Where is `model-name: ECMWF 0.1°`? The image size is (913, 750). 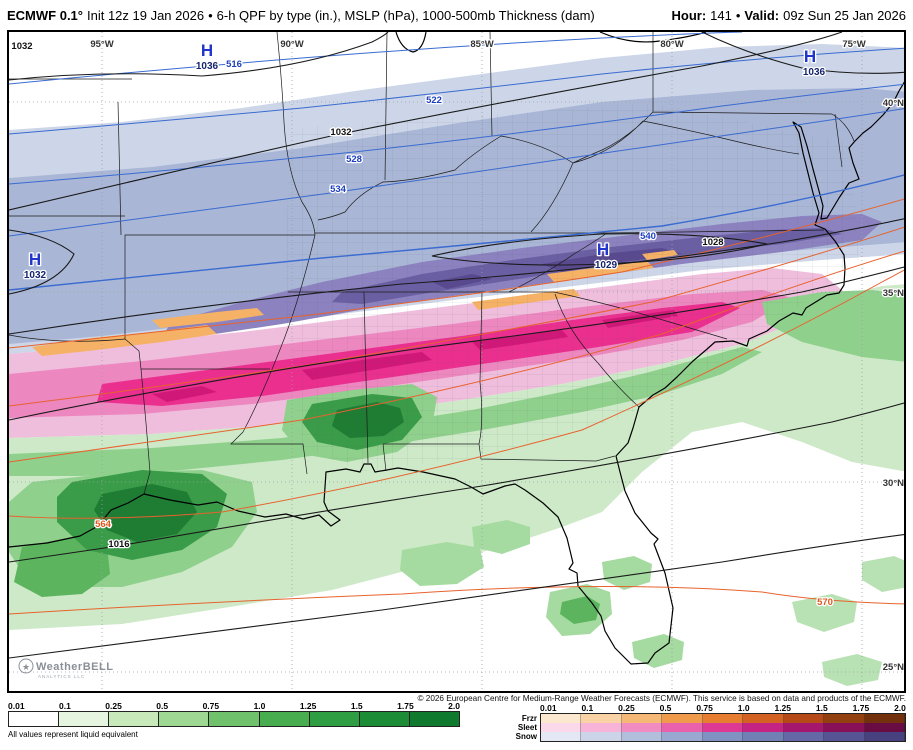
model-name: ECMWF 0.1° is located at coordinates (45, 15).